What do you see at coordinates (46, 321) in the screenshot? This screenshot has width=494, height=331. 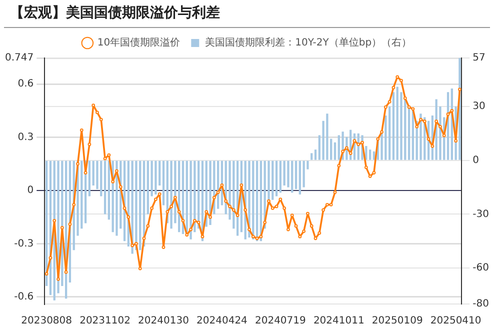 I see `x-tick-label: 20230808` at bounding box center [46, 321].